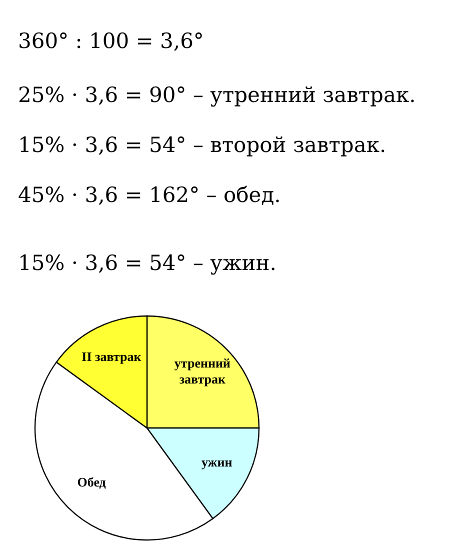 Image resolution: width=467 pixels, height=557 pixels. I want to click on text: 15% · 3,6 = 54° – второй завтрак., so click(202, 145).